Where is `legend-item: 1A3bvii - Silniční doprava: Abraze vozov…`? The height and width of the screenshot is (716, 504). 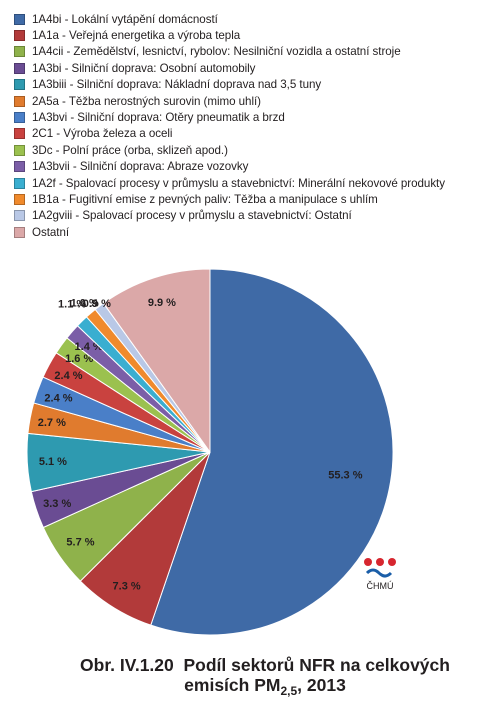
legend-item: 1A3bvii - Silniční doprava: Abraze vozov… is located at coordinates (256, 167).